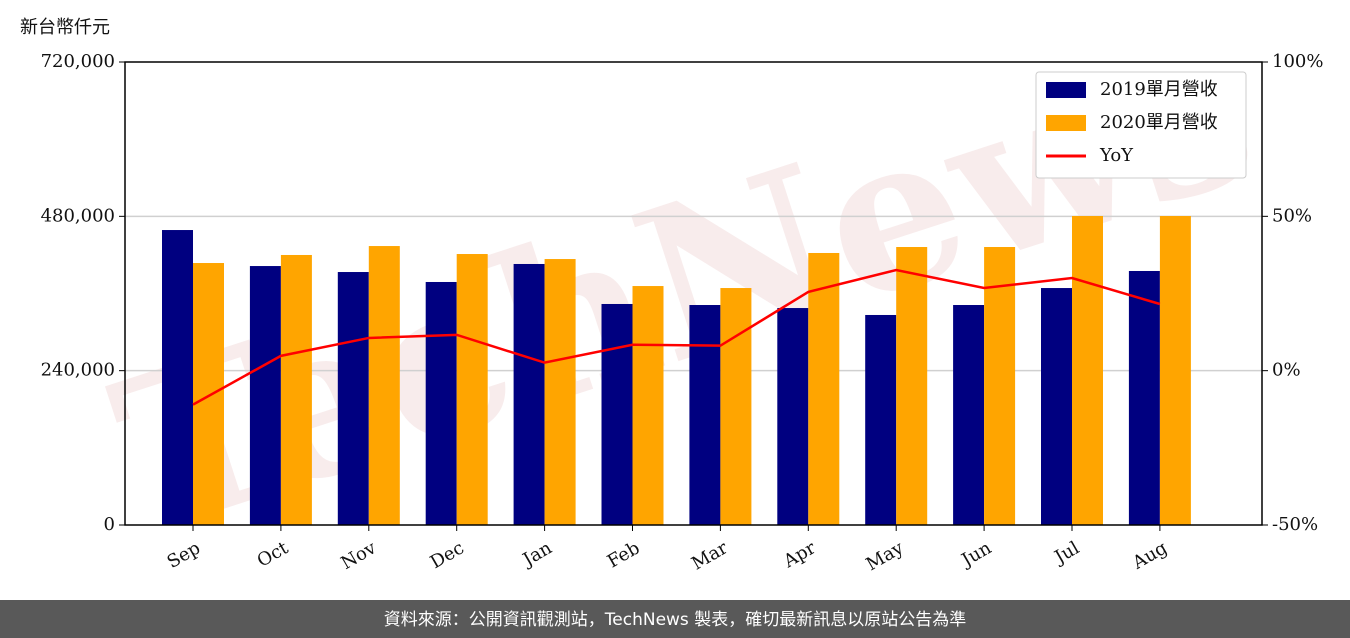 Image resolution: width=1350 pixels, height=638 pixels. Describe the element at coordinates (799, 554) in the screenshot. I see `x-tick-label: Apr` at that location.